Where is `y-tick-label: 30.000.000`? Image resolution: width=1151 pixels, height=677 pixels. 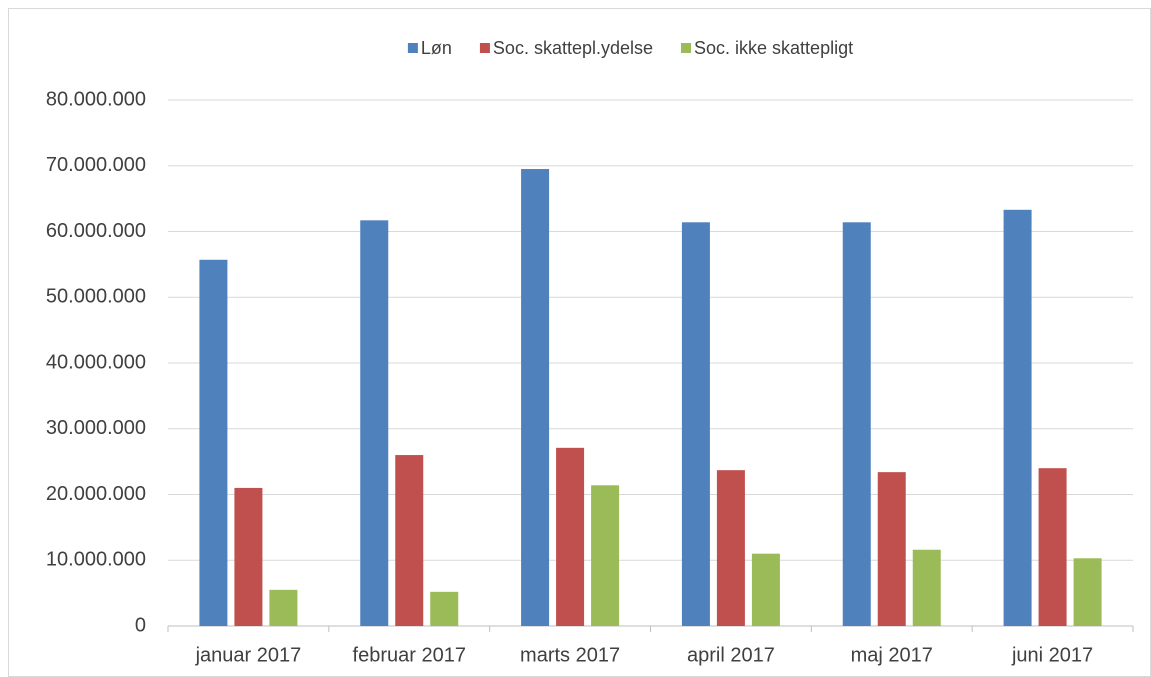 y-tick-label: 30.000.000 is located at coordinates (96, 428).